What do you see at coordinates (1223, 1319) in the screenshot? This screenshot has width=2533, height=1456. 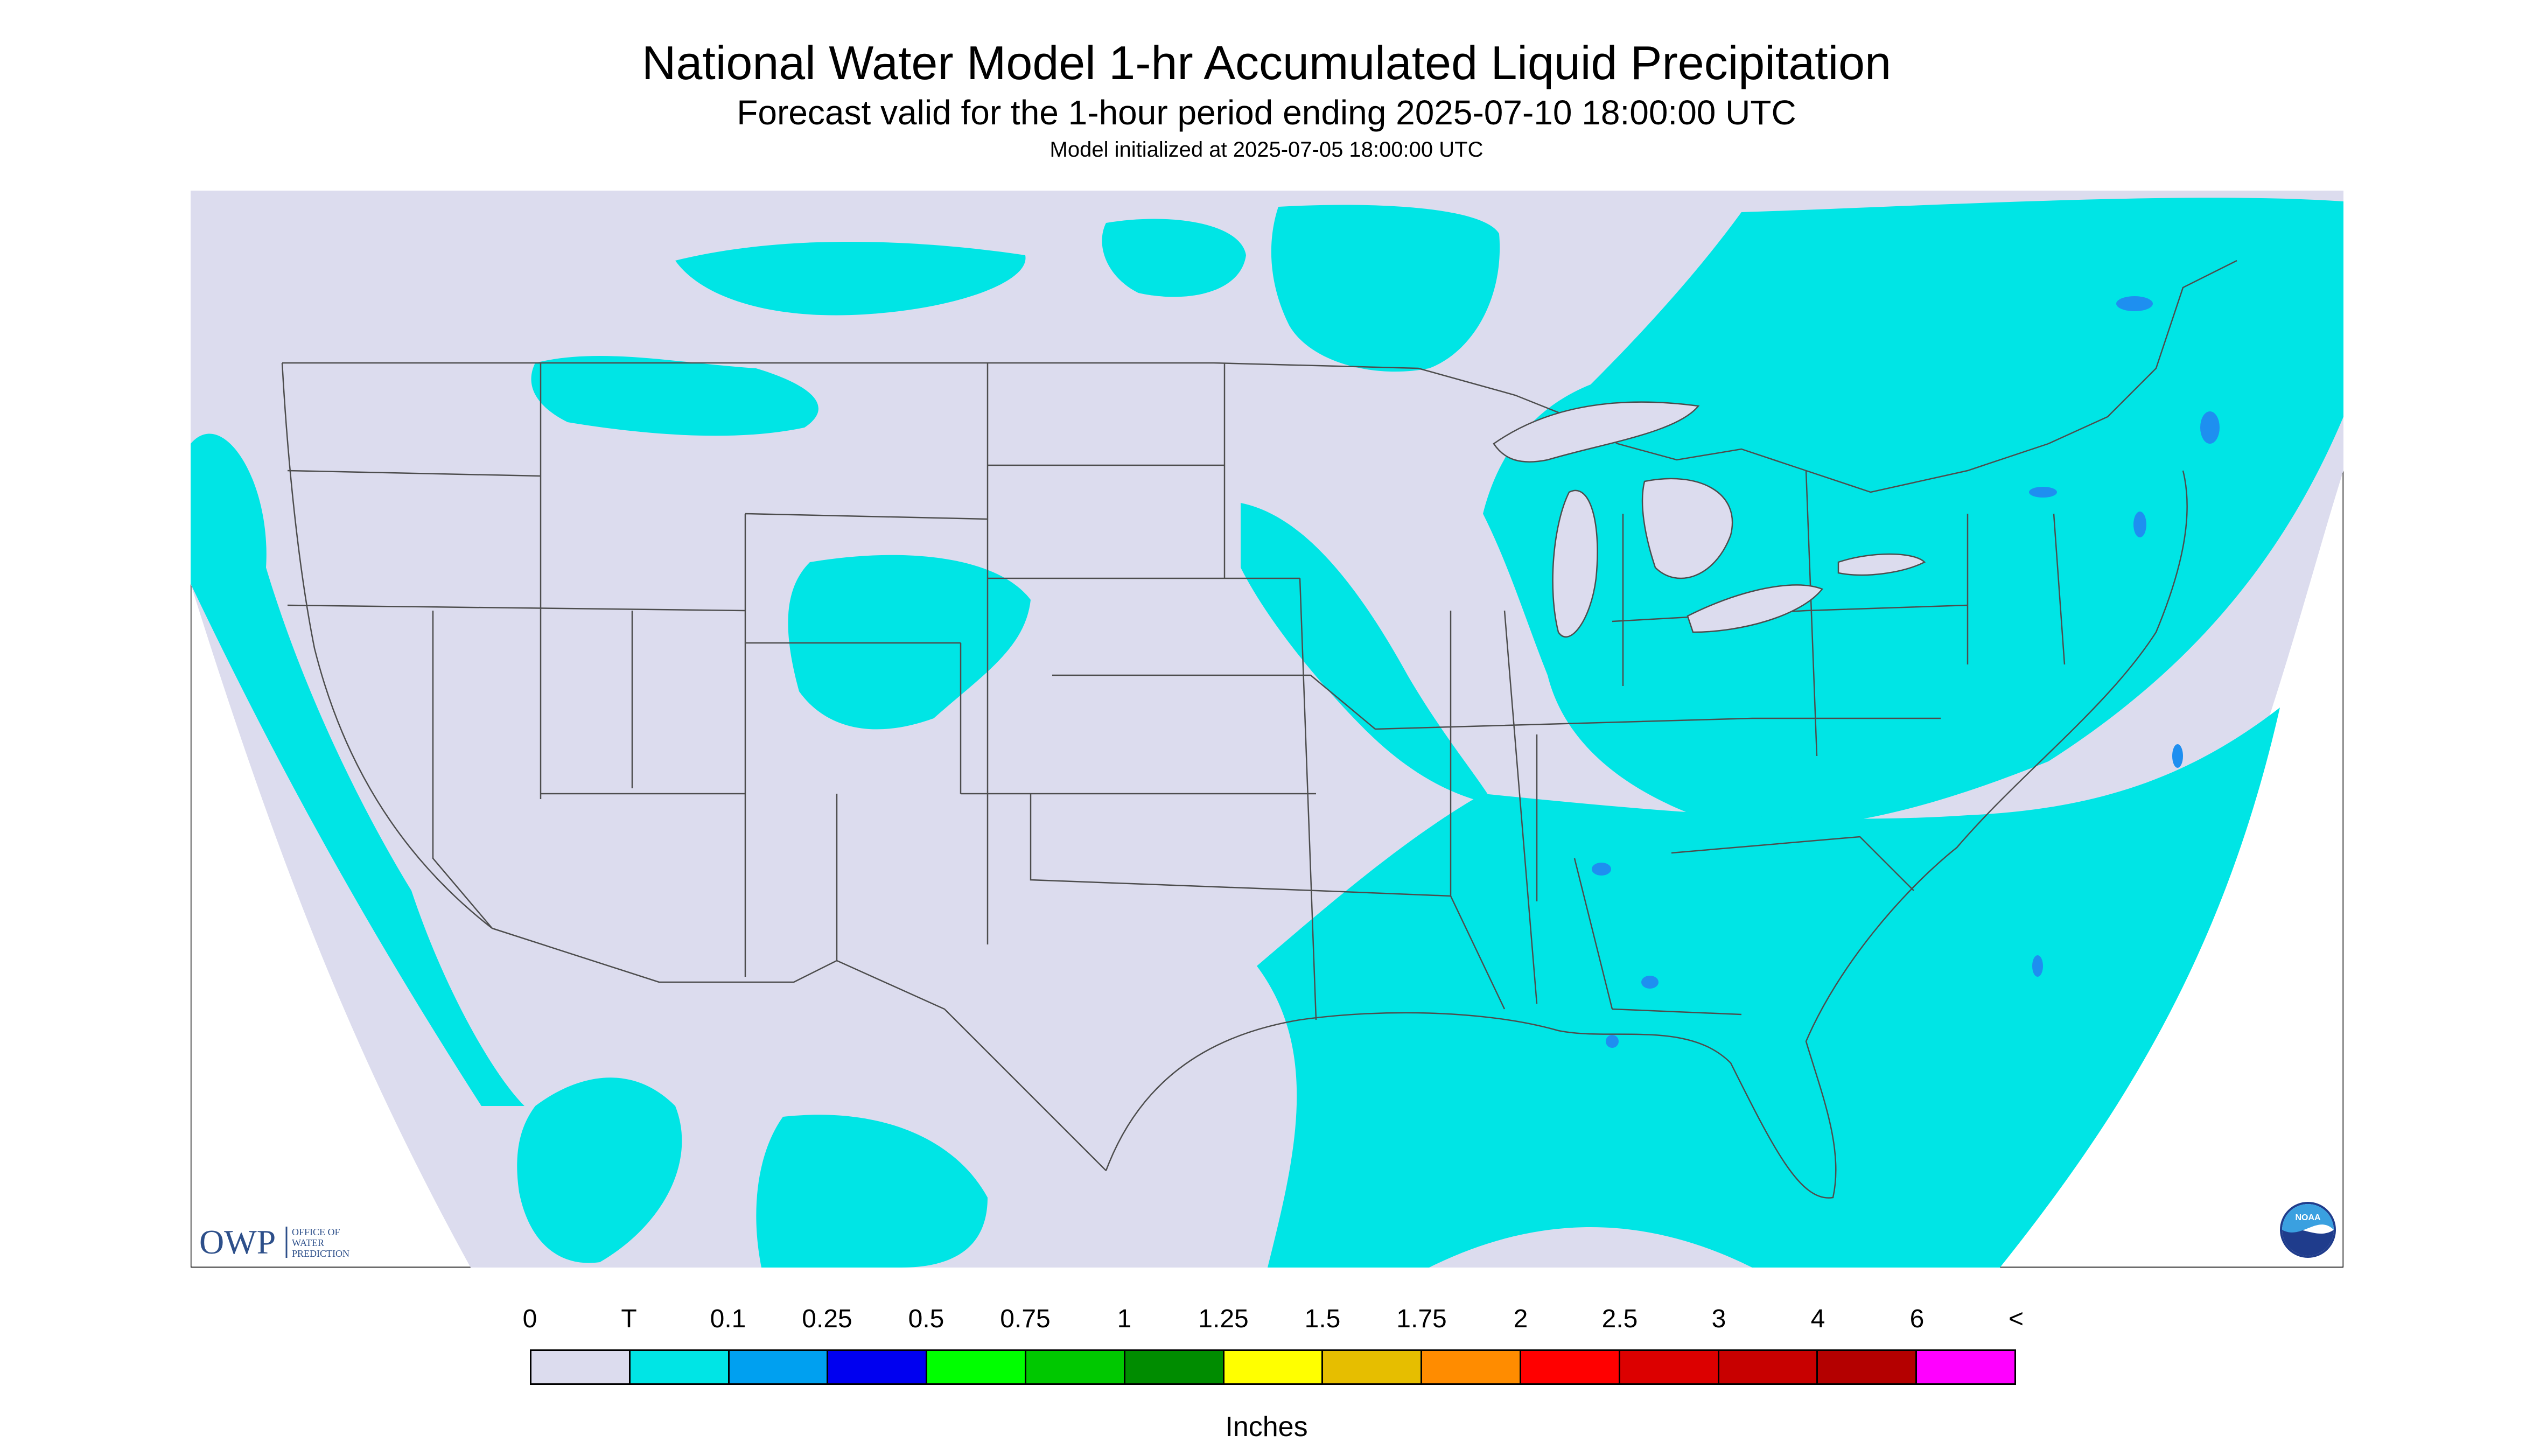 I see `legend-tick-label: 1.25` at bounding box center [1223, 1319].